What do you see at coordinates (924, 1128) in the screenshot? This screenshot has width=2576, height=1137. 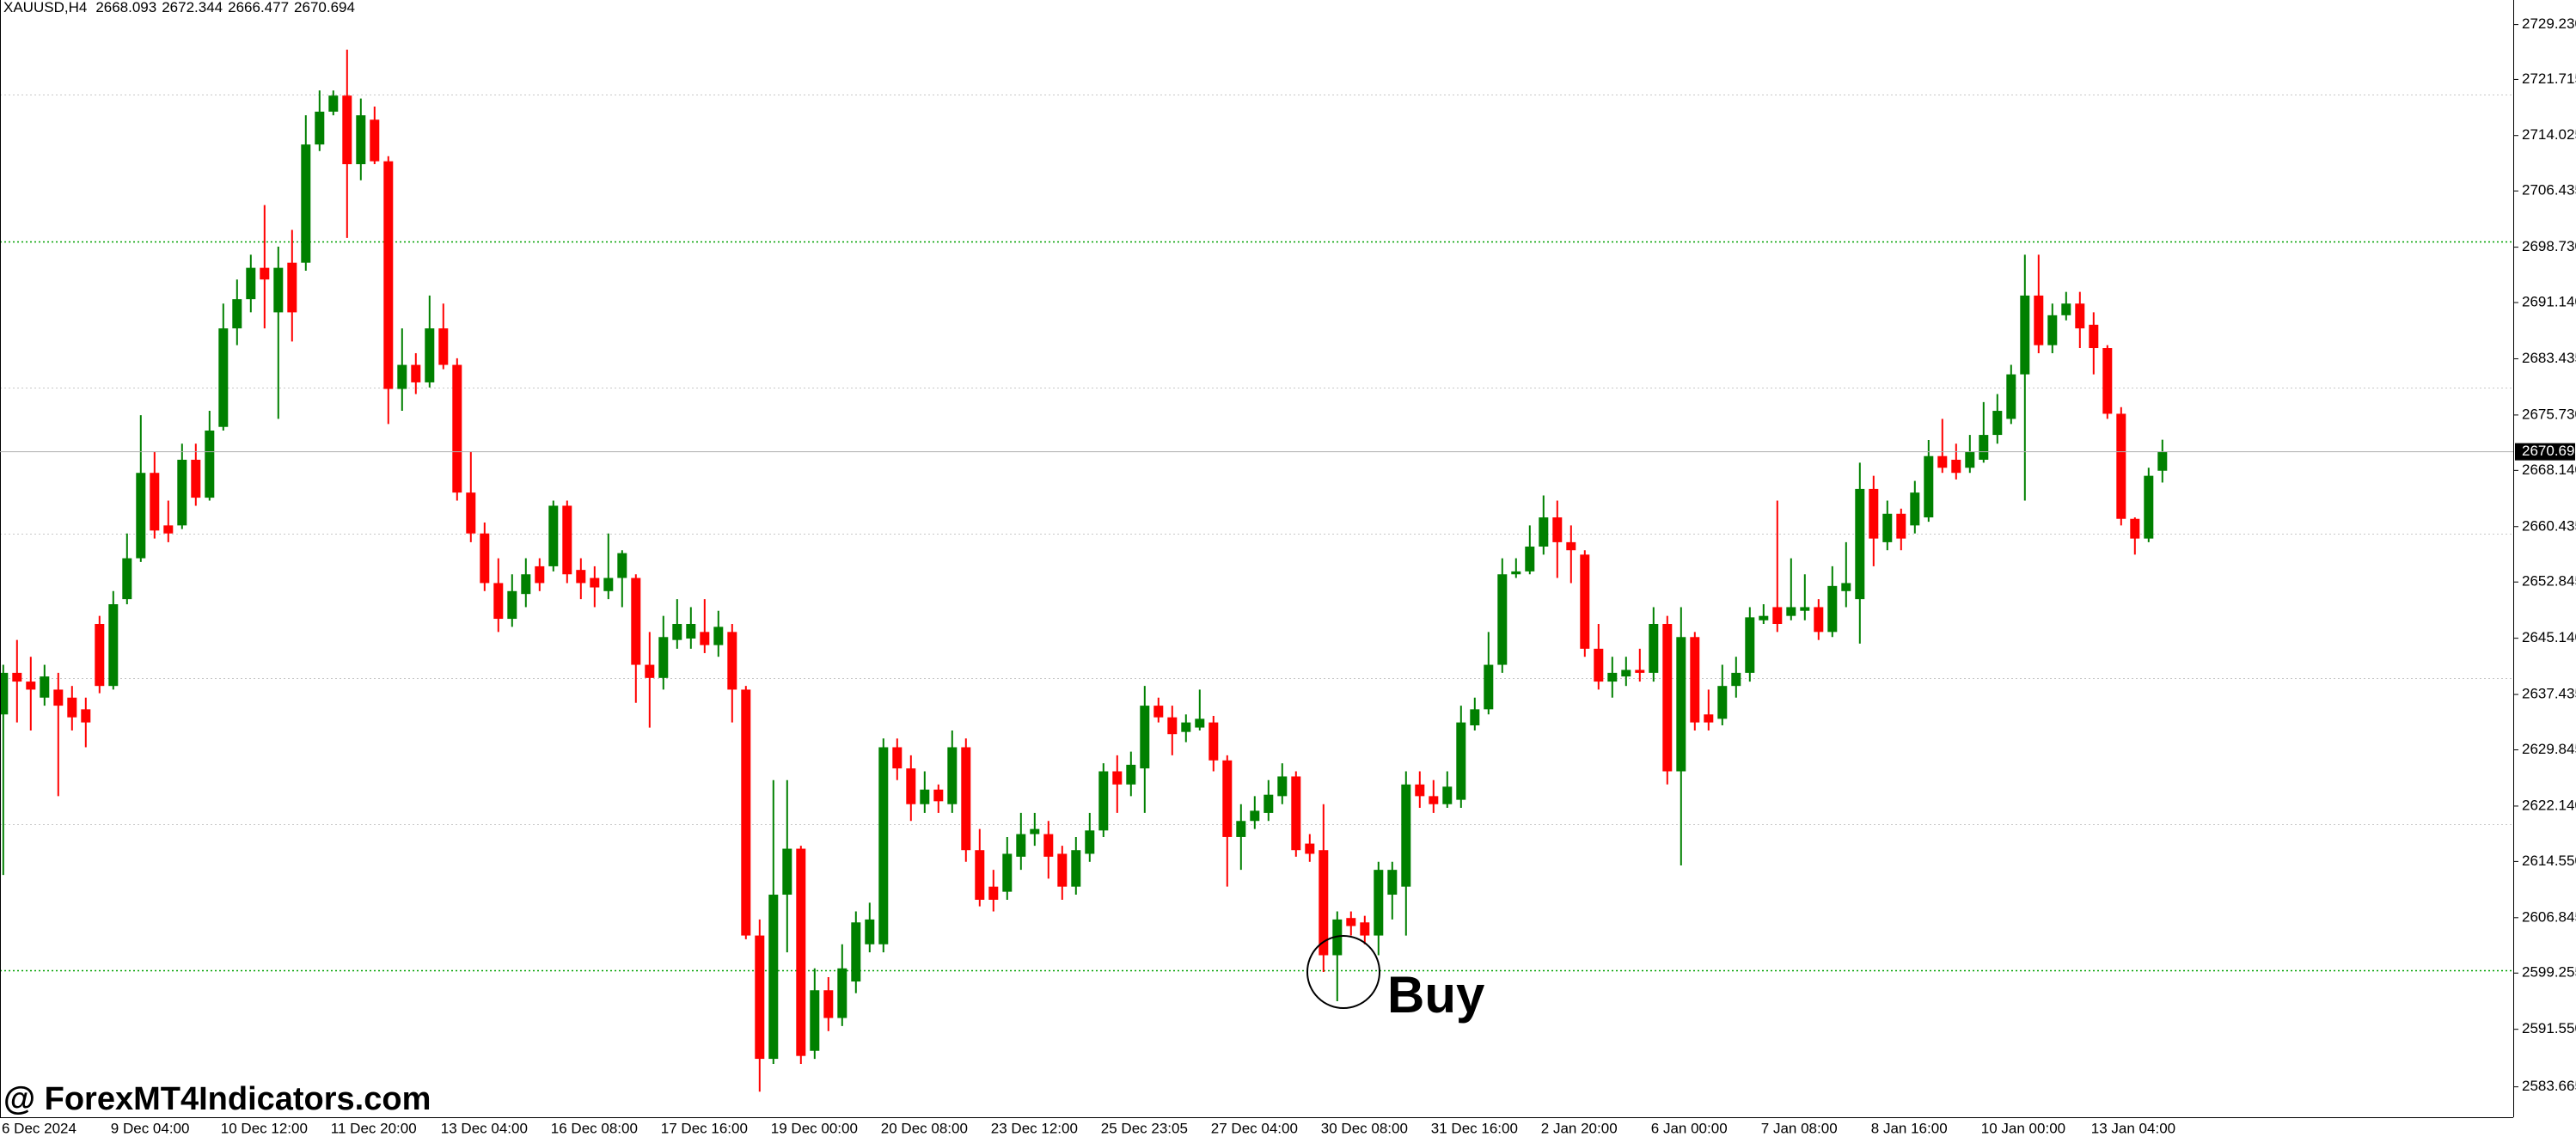 I see `x-tick-label: 20 Dec 08:00` at bounding box center [924, 1128].